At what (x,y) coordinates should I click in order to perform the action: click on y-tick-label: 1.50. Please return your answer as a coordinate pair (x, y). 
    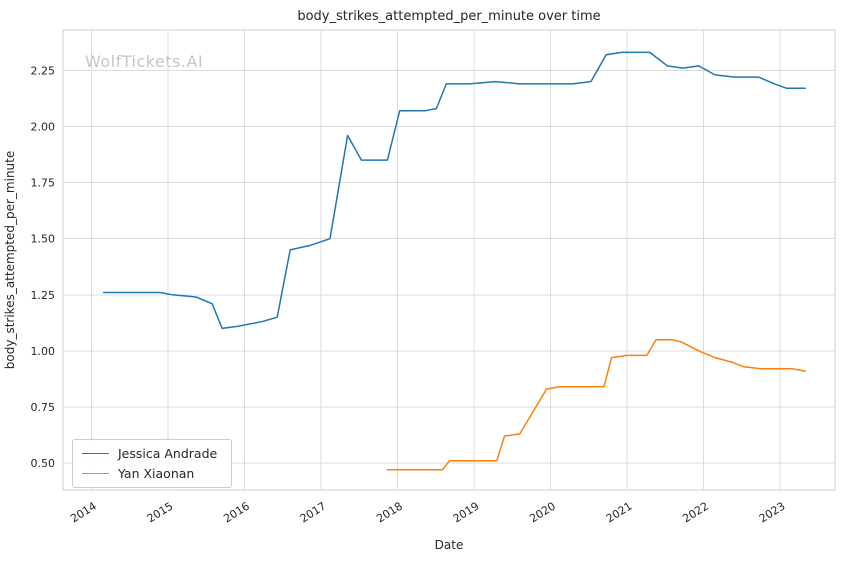
    Looking at the image, I should click on (43, 239).